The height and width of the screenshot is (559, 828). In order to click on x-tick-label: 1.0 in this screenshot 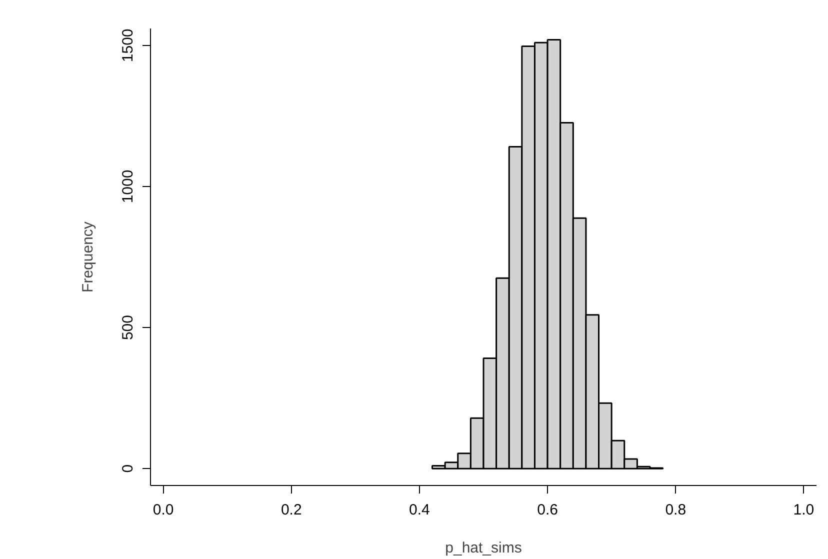, I will do `click(803, 510)`.